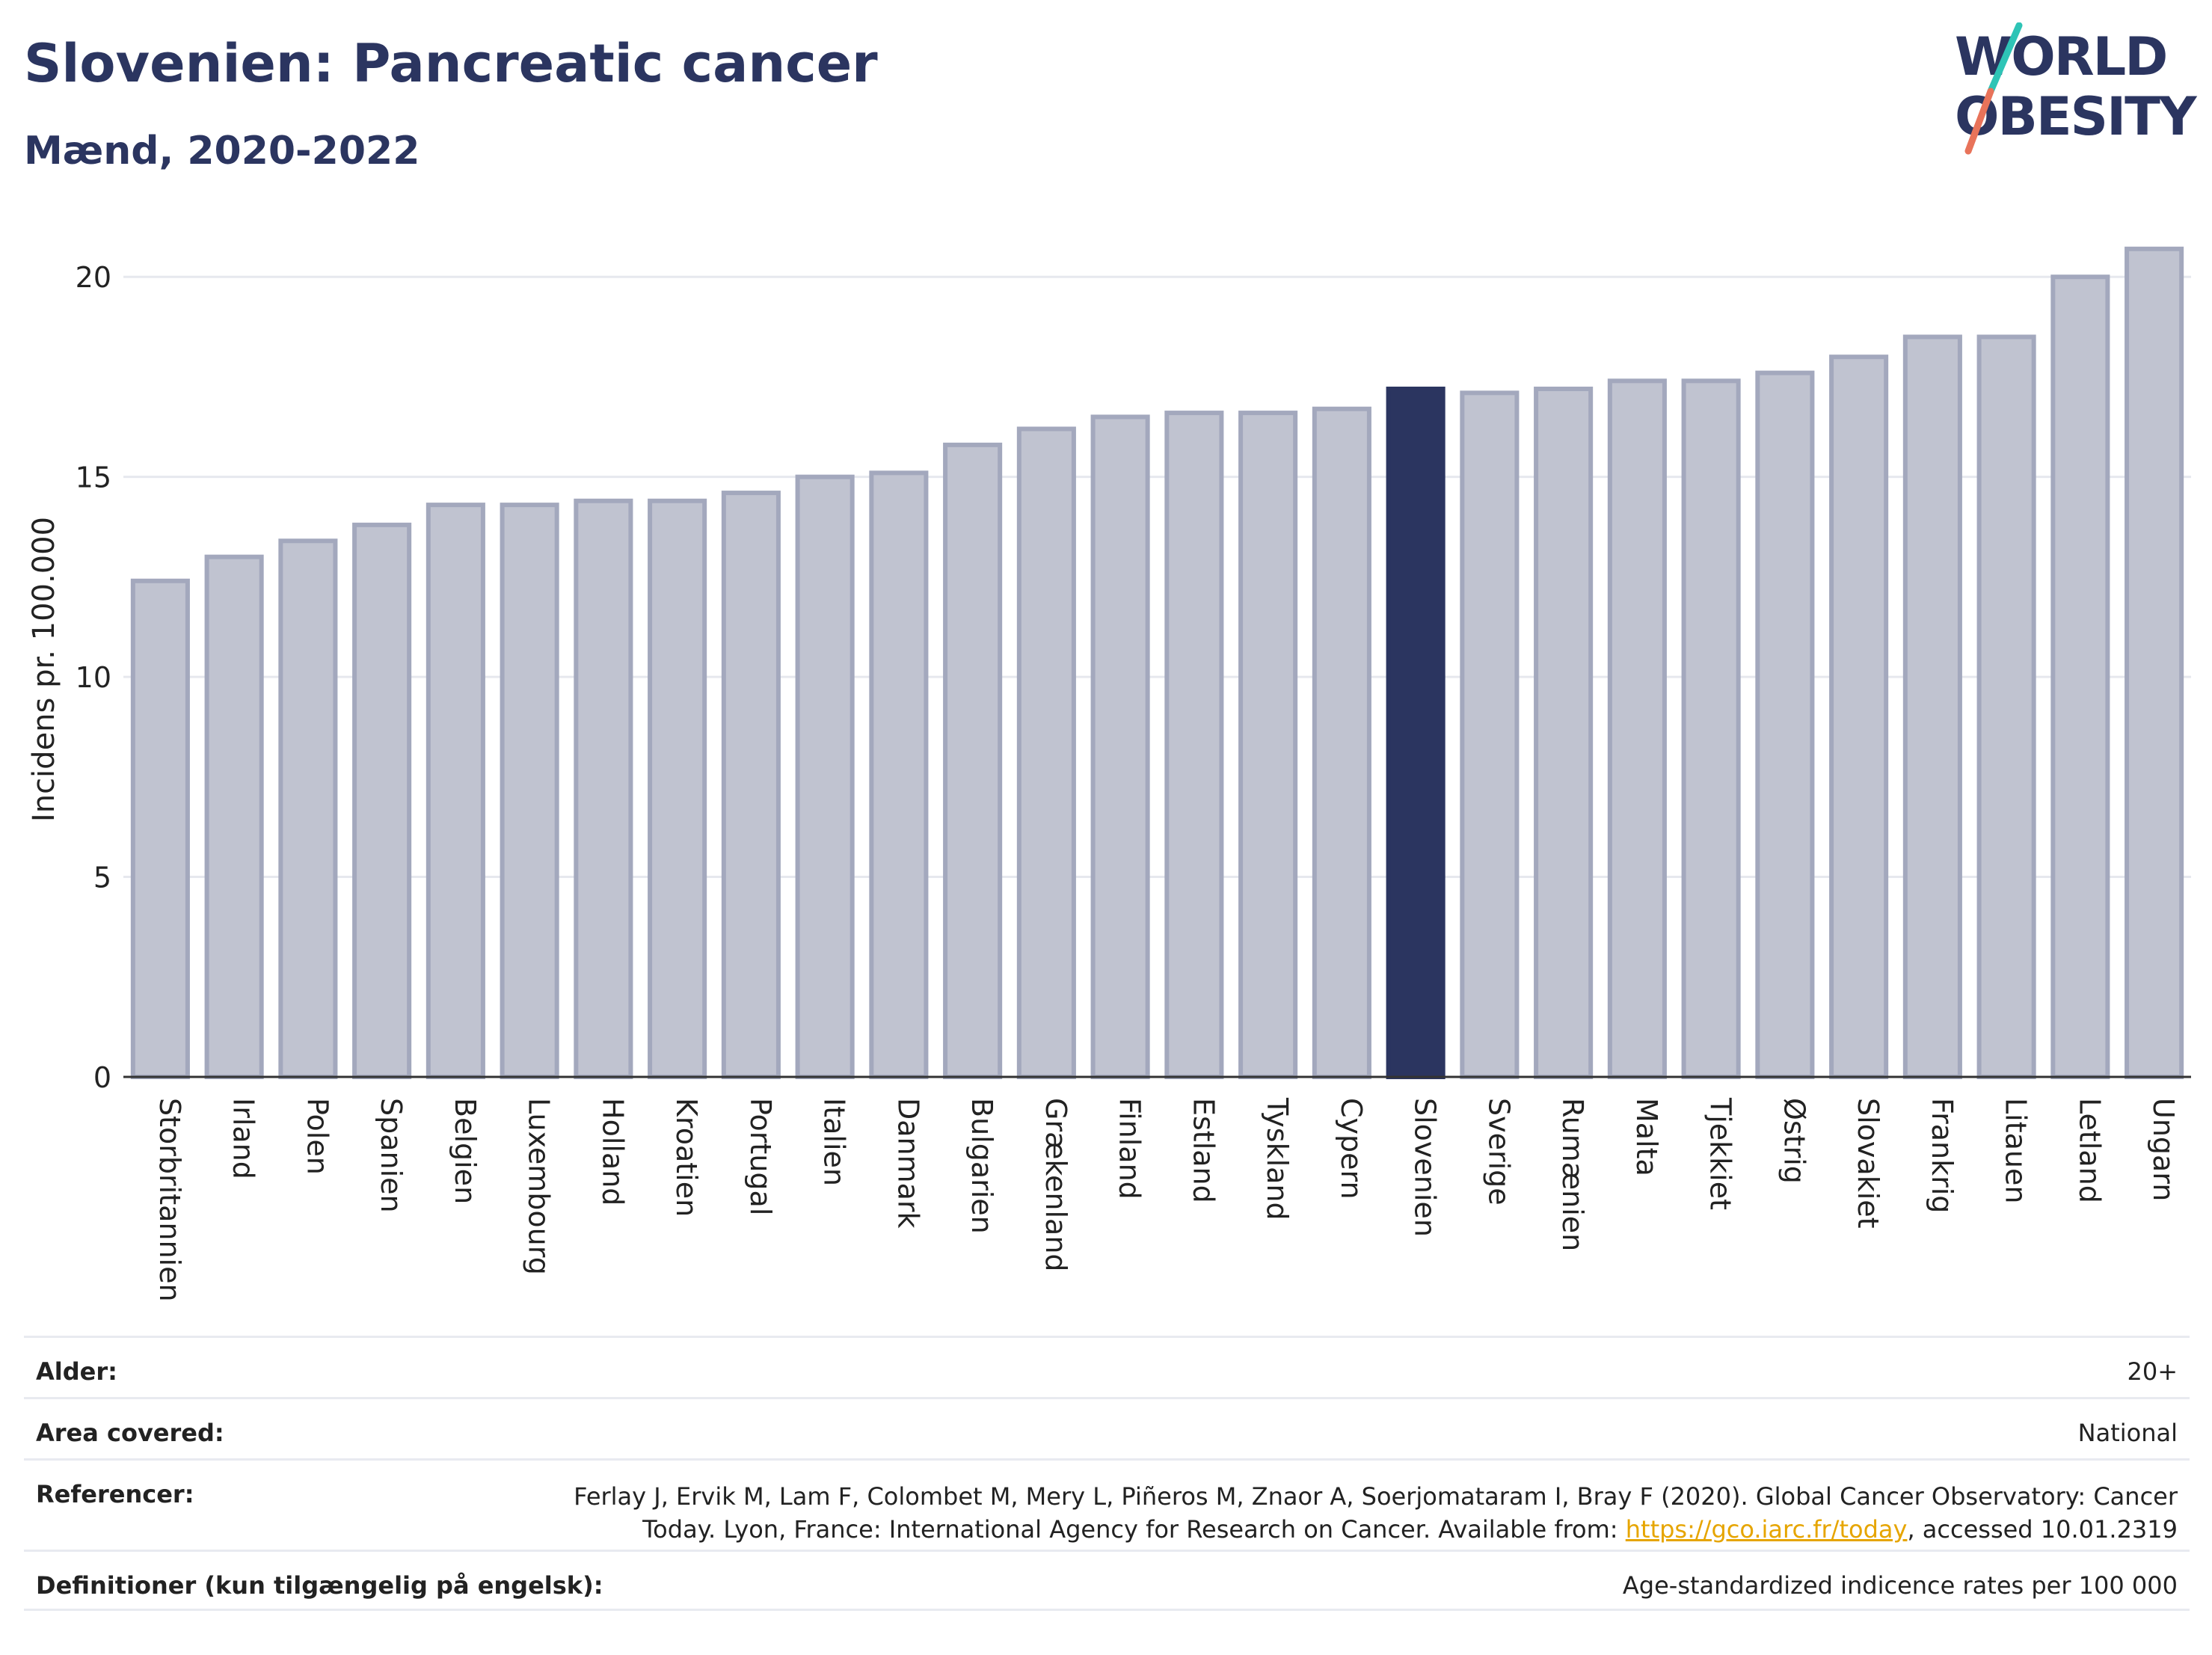 This screenshot has width=2212, height=1655. What do you see at coordinates (1637, 729) in the screenshot?
I see `bar-malta` at bounding box center [1637, 729].